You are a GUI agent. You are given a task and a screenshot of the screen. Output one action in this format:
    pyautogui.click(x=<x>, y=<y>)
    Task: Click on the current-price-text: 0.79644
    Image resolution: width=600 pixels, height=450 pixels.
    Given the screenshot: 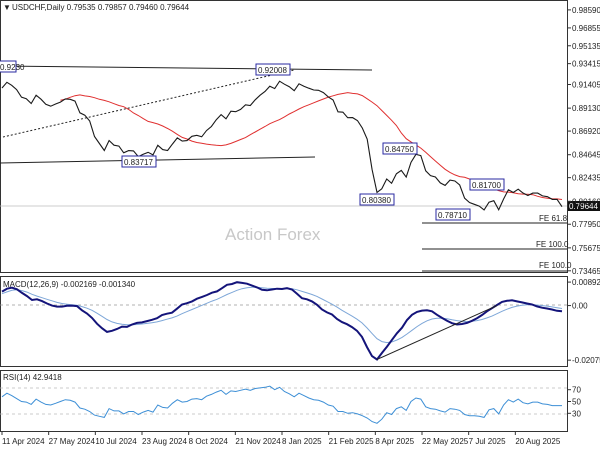 What is the action you would take?
    pyautogui.click(x=583, y=206)
    